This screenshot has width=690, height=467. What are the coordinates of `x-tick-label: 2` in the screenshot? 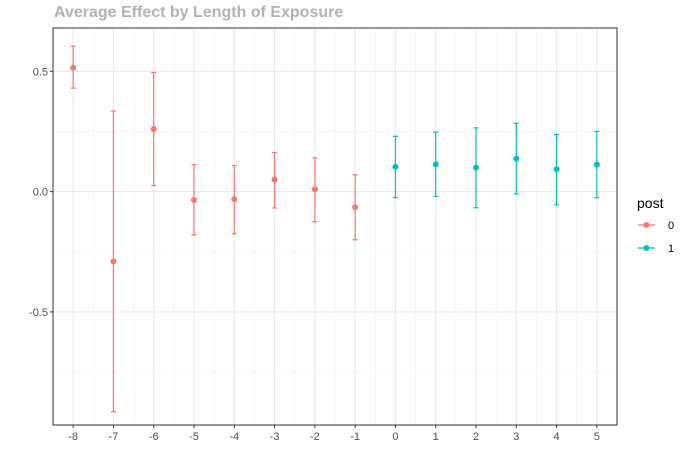 It's located at (476, 437).